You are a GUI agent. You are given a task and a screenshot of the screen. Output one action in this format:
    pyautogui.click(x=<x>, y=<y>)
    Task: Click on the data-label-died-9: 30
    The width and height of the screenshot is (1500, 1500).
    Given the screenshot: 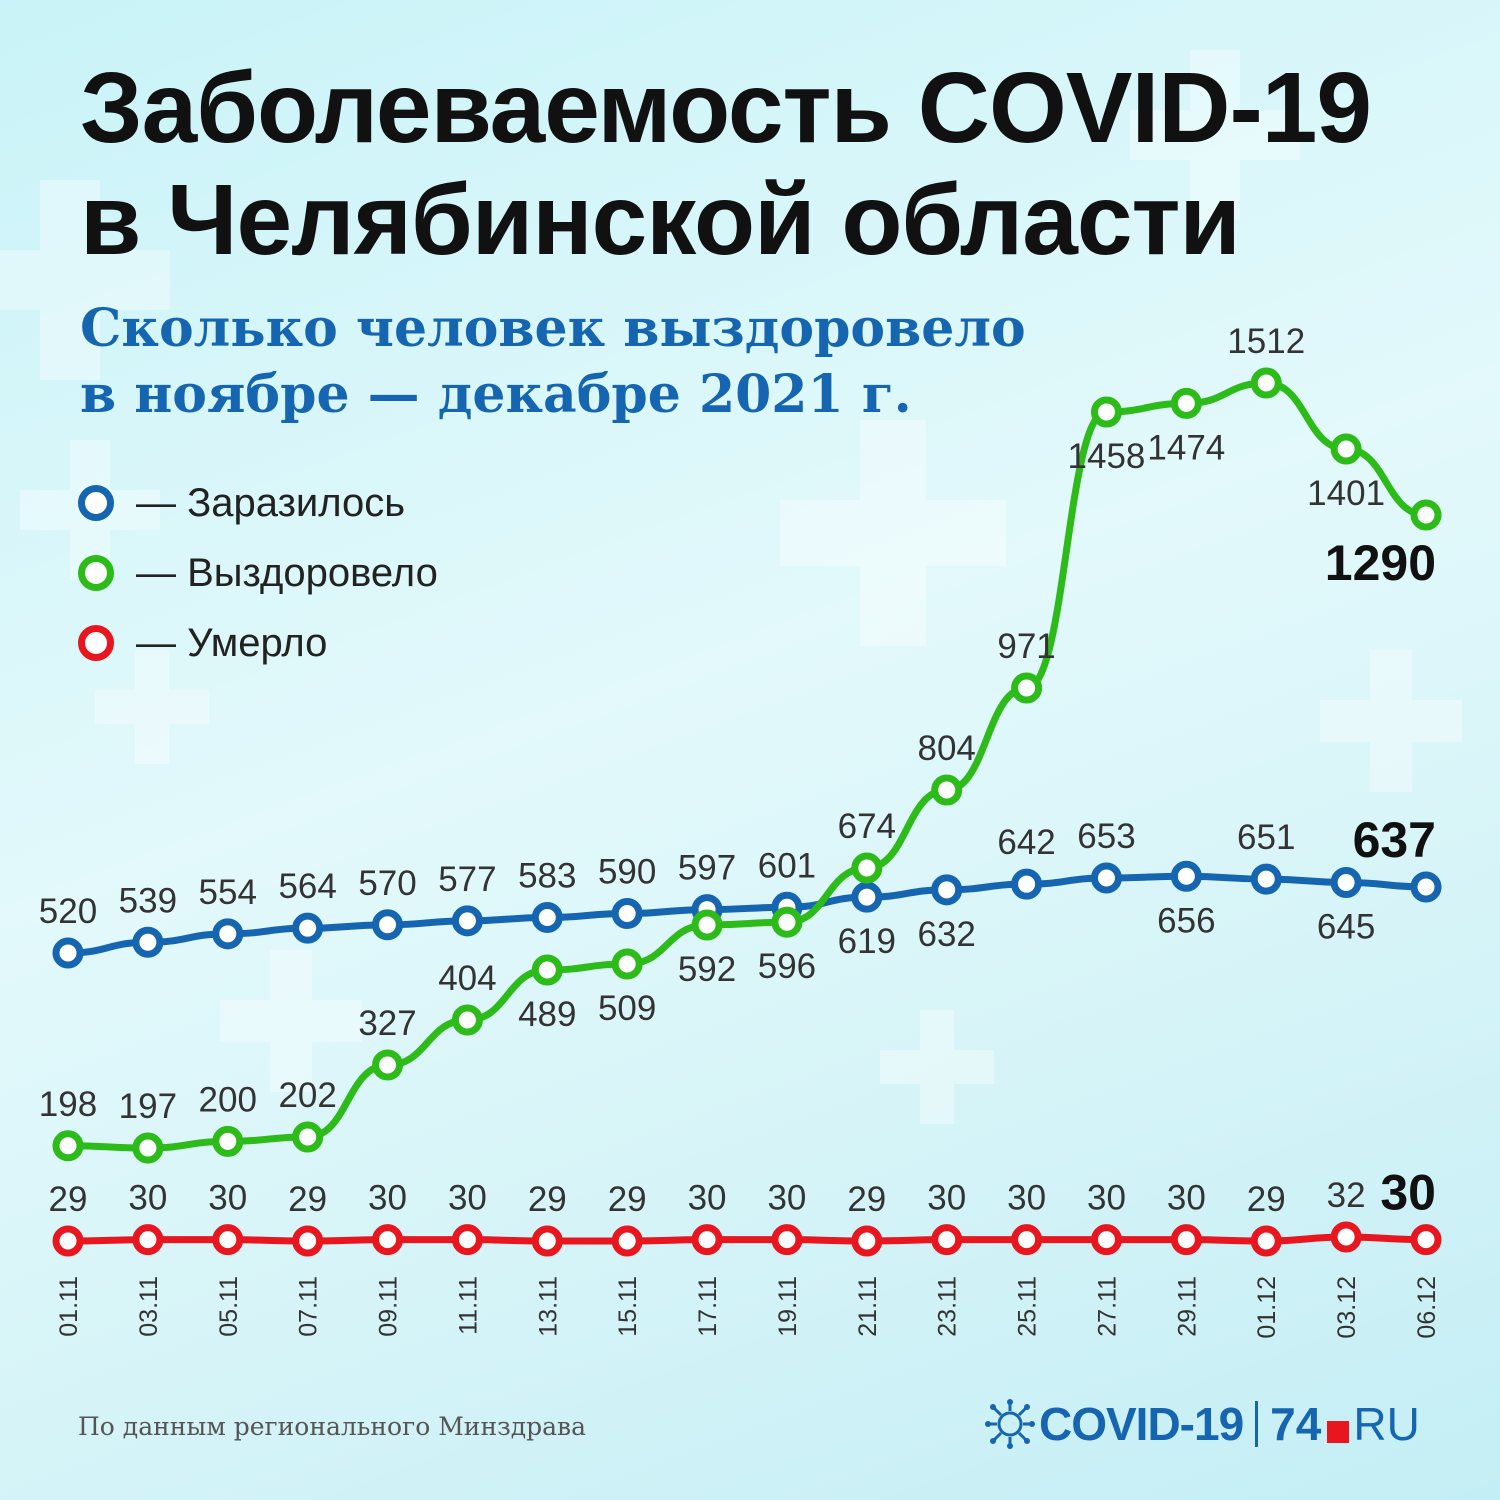 What is the action you would take?
    pyautogui.click(x=786, y=1198)
    